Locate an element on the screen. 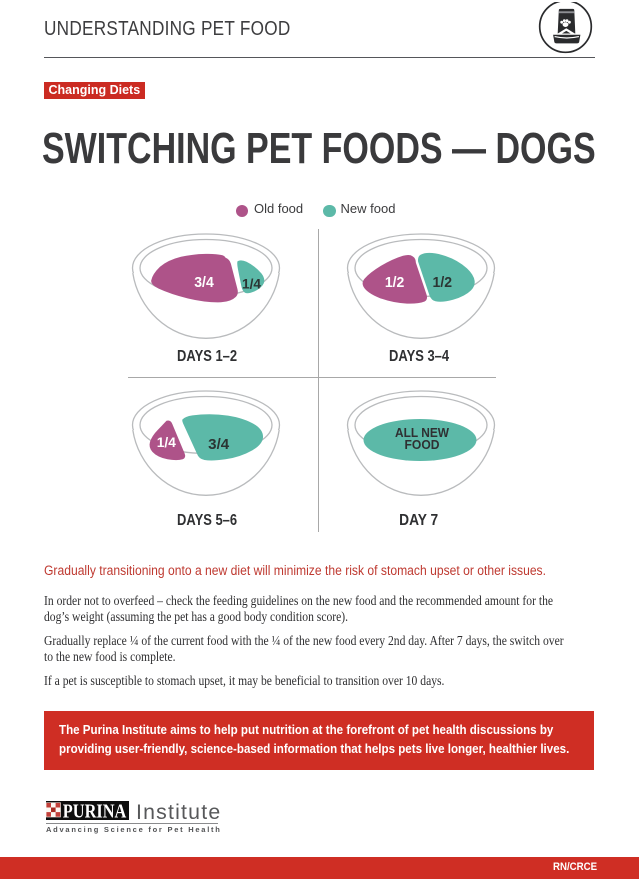  svg-text: ALL NEW is located at coordinates (422, 432).